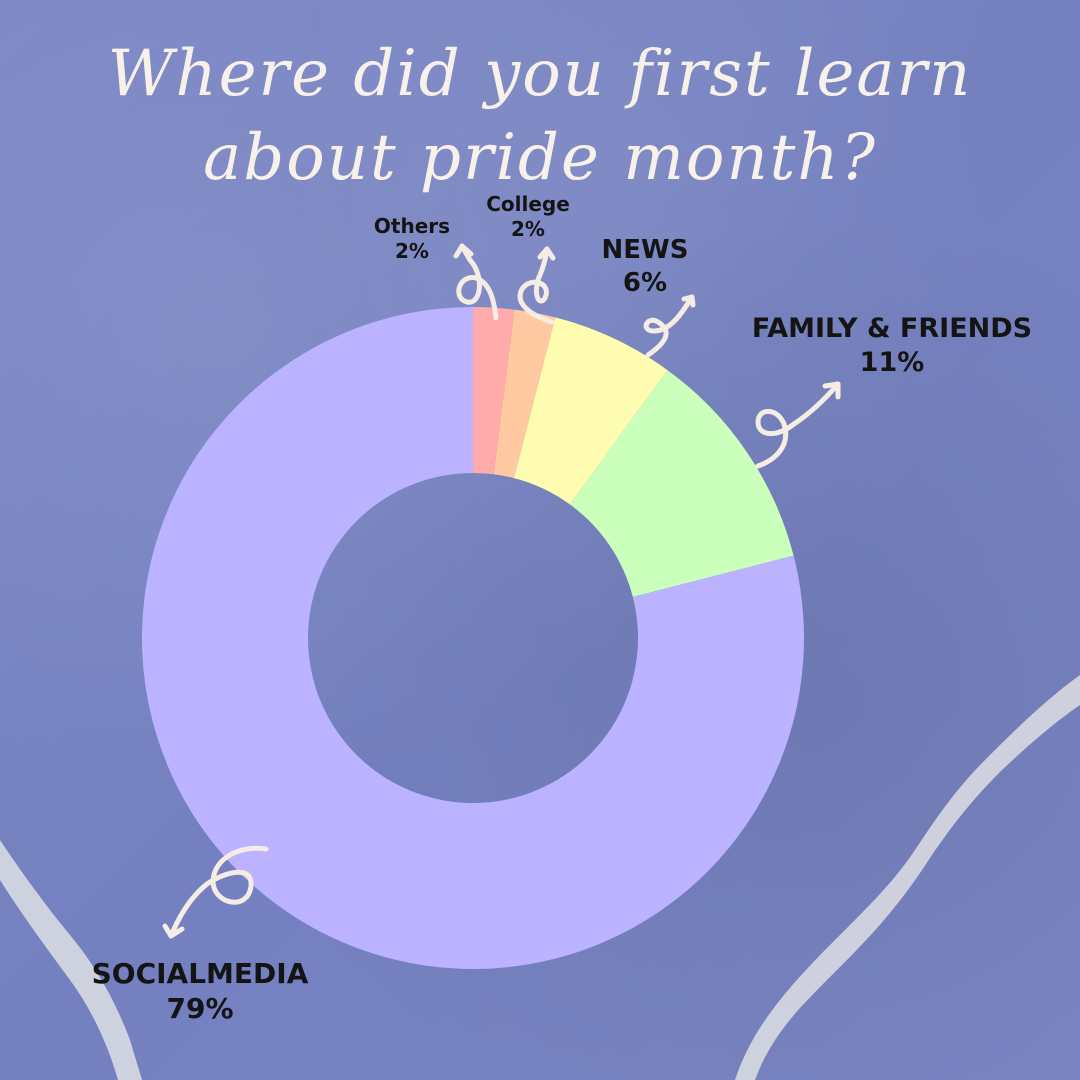  What do you see at coordinates (540, 158) in the screenshot?
I see `chart-title-line-2: about pride month?` at bounding box center [540, 158].